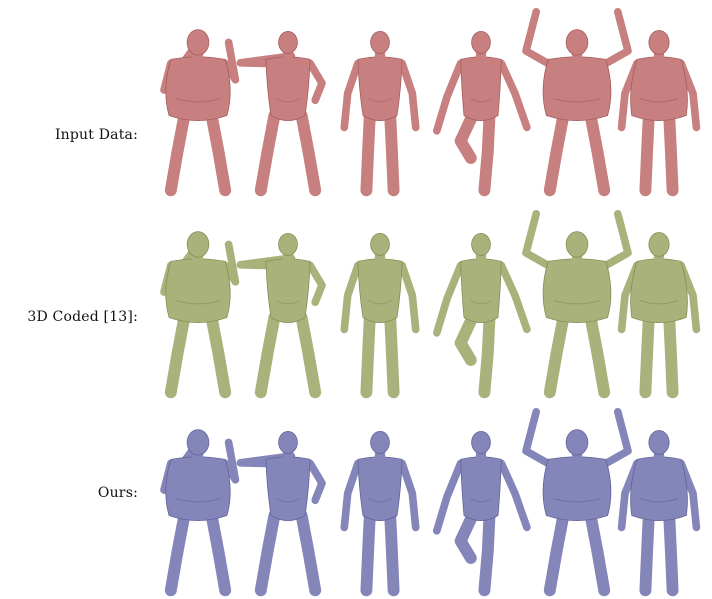 This screenshot has width=712, height=599. I want to click on mesh-figure-obese-hands-to-face, so click(200, 113).